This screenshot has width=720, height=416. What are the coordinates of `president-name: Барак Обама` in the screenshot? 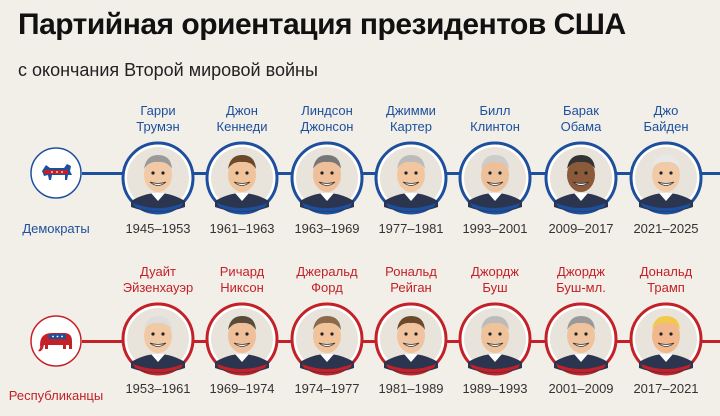 It's located at (581, 120).